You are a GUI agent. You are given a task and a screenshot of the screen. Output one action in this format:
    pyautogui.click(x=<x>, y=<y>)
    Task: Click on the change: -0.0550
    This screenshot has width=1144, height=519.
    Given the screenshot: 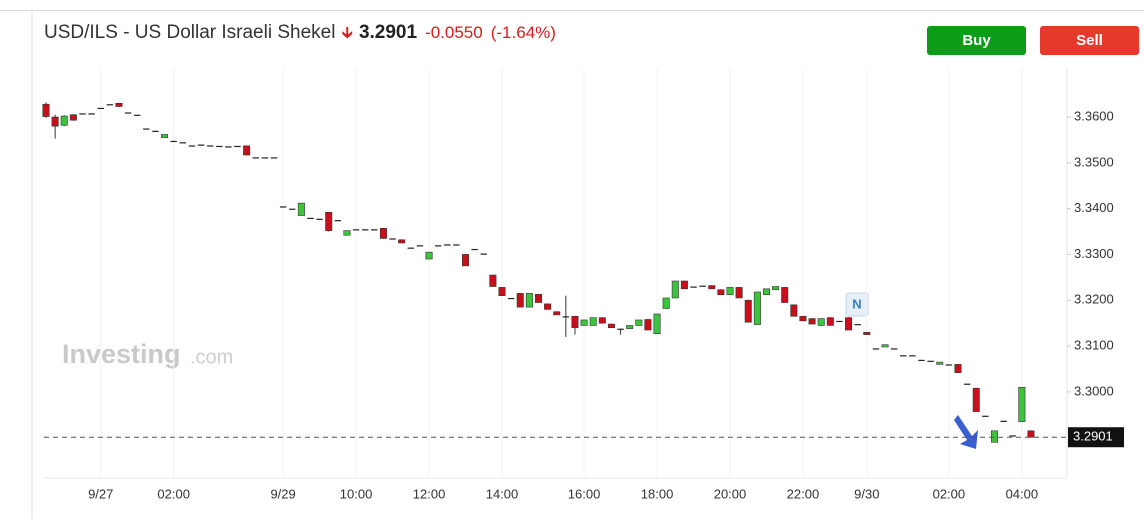 What is the action you would take?
    pyautogui.click(x=454, y=32)
    